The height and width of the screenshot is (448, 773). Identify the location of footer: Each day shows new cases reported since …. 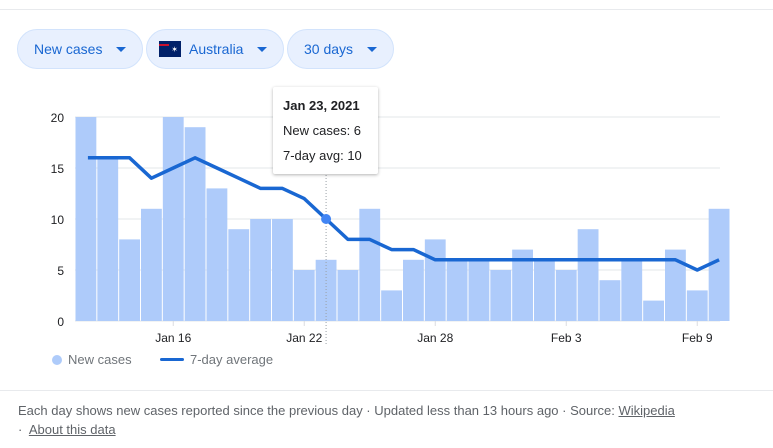
(393, 420).